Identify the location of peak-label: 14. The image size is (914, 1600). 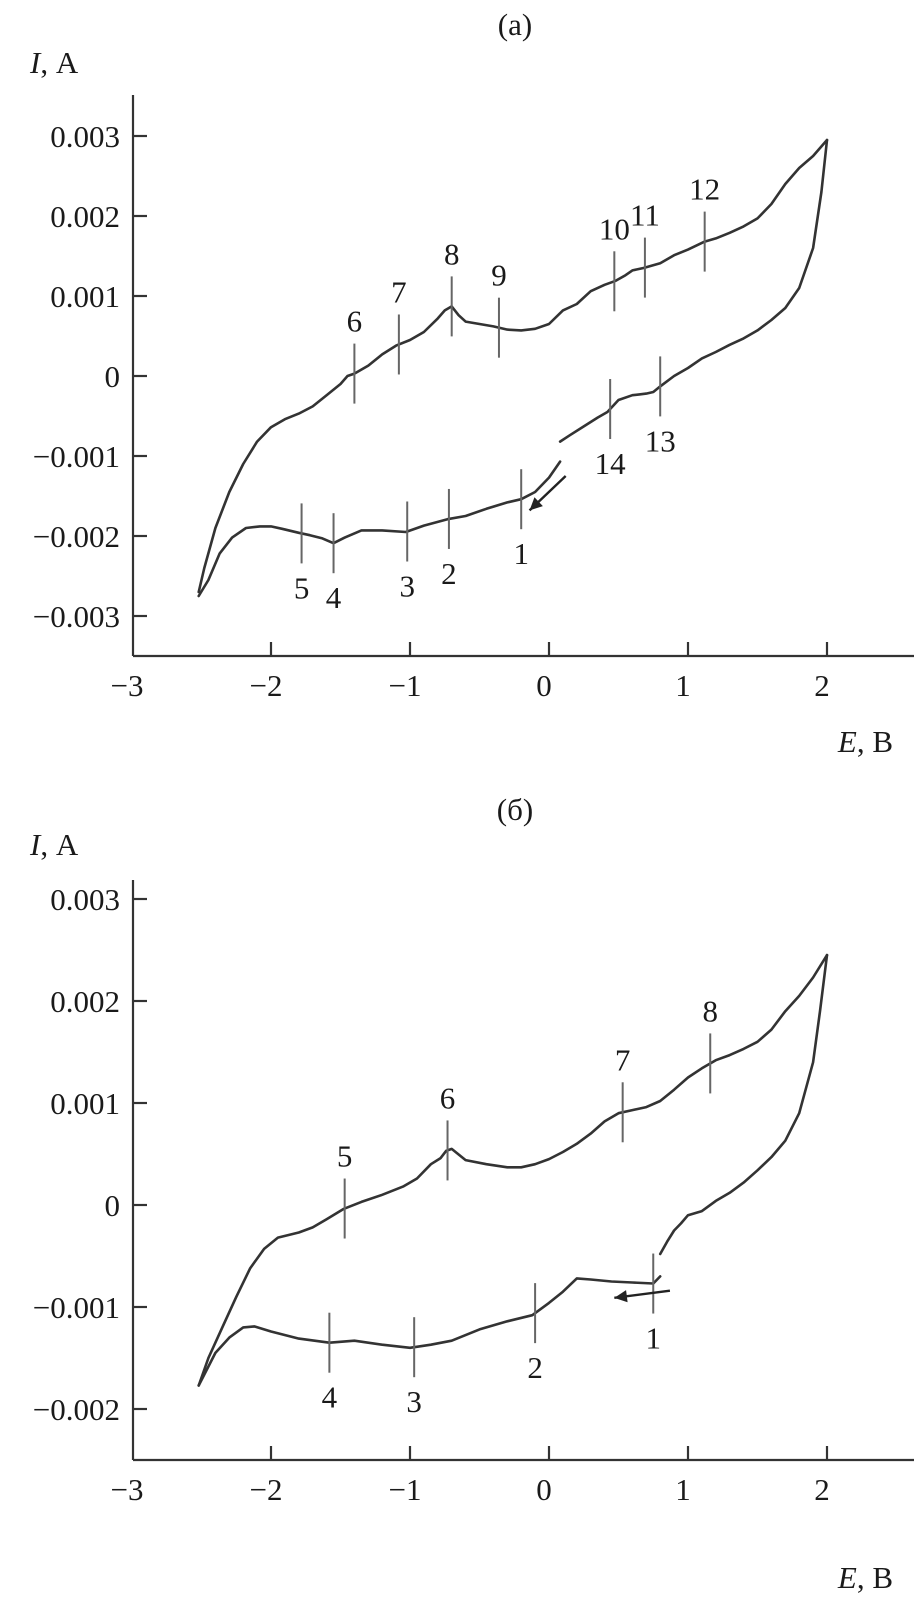
(611, 463).